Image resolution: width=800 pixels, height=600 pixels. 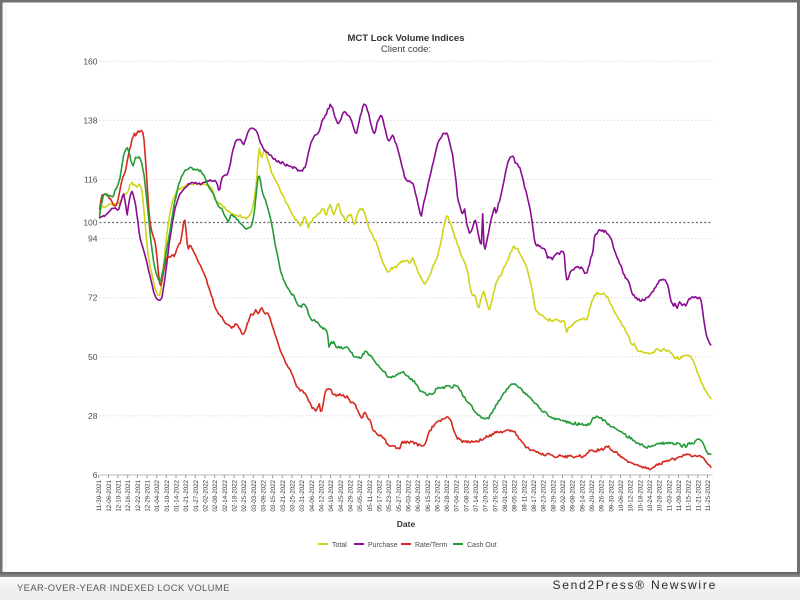 What do you see at coordinates (418, 495) in the screenshot?
I see `svg-text: 06-09-2022` at bounding box center [418, 495].